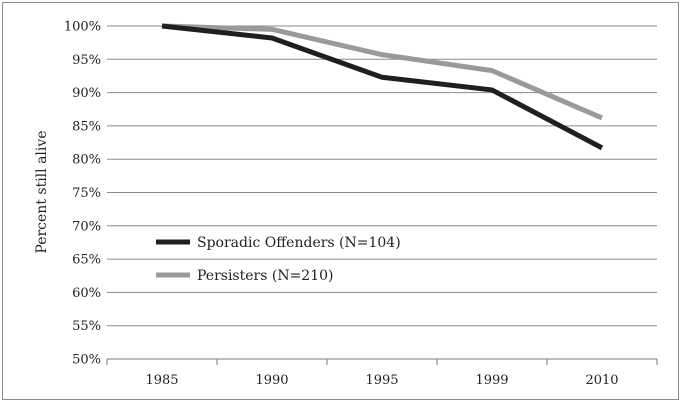 Image resolution: width=683 pixels, height=404 pixels. I want to click on legend-label: Persisters (N=210), so click(265, 276).